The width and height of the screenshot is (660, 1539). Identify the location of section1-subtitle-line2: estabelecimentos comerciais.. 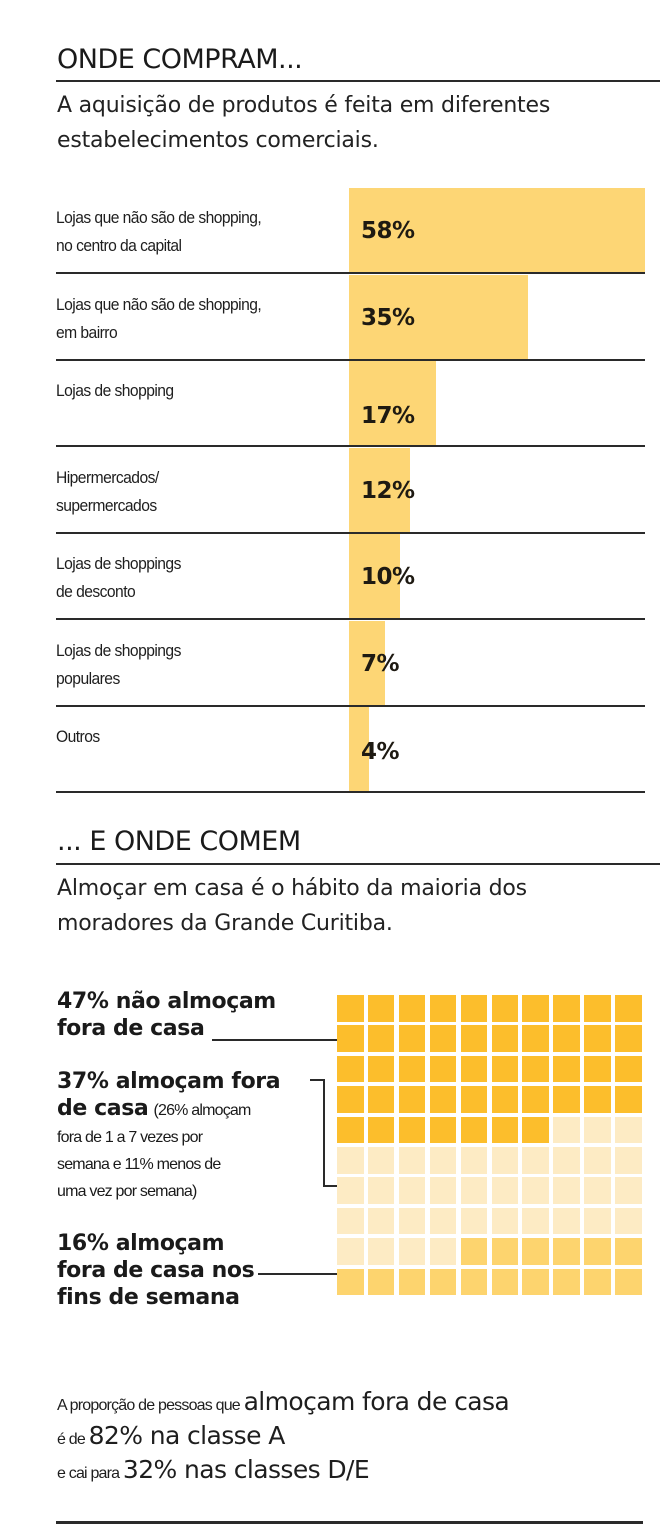
(218, 140).